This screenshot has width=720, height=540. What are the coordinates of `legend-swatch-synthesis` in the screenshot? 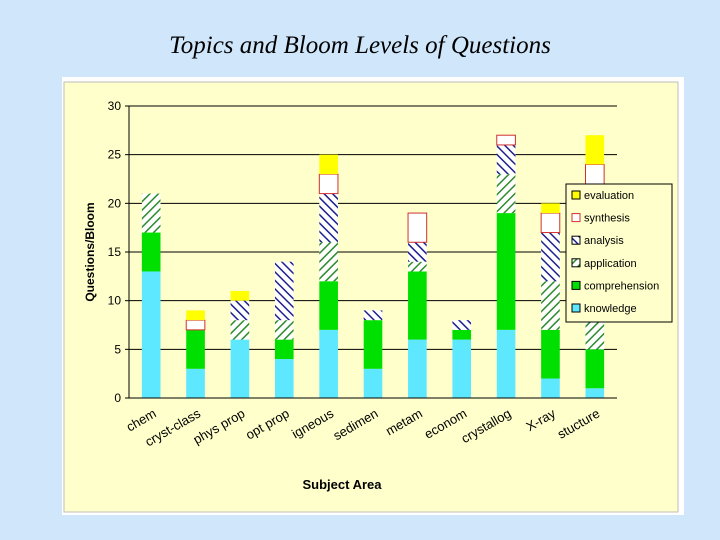 It's located at (576, 218).